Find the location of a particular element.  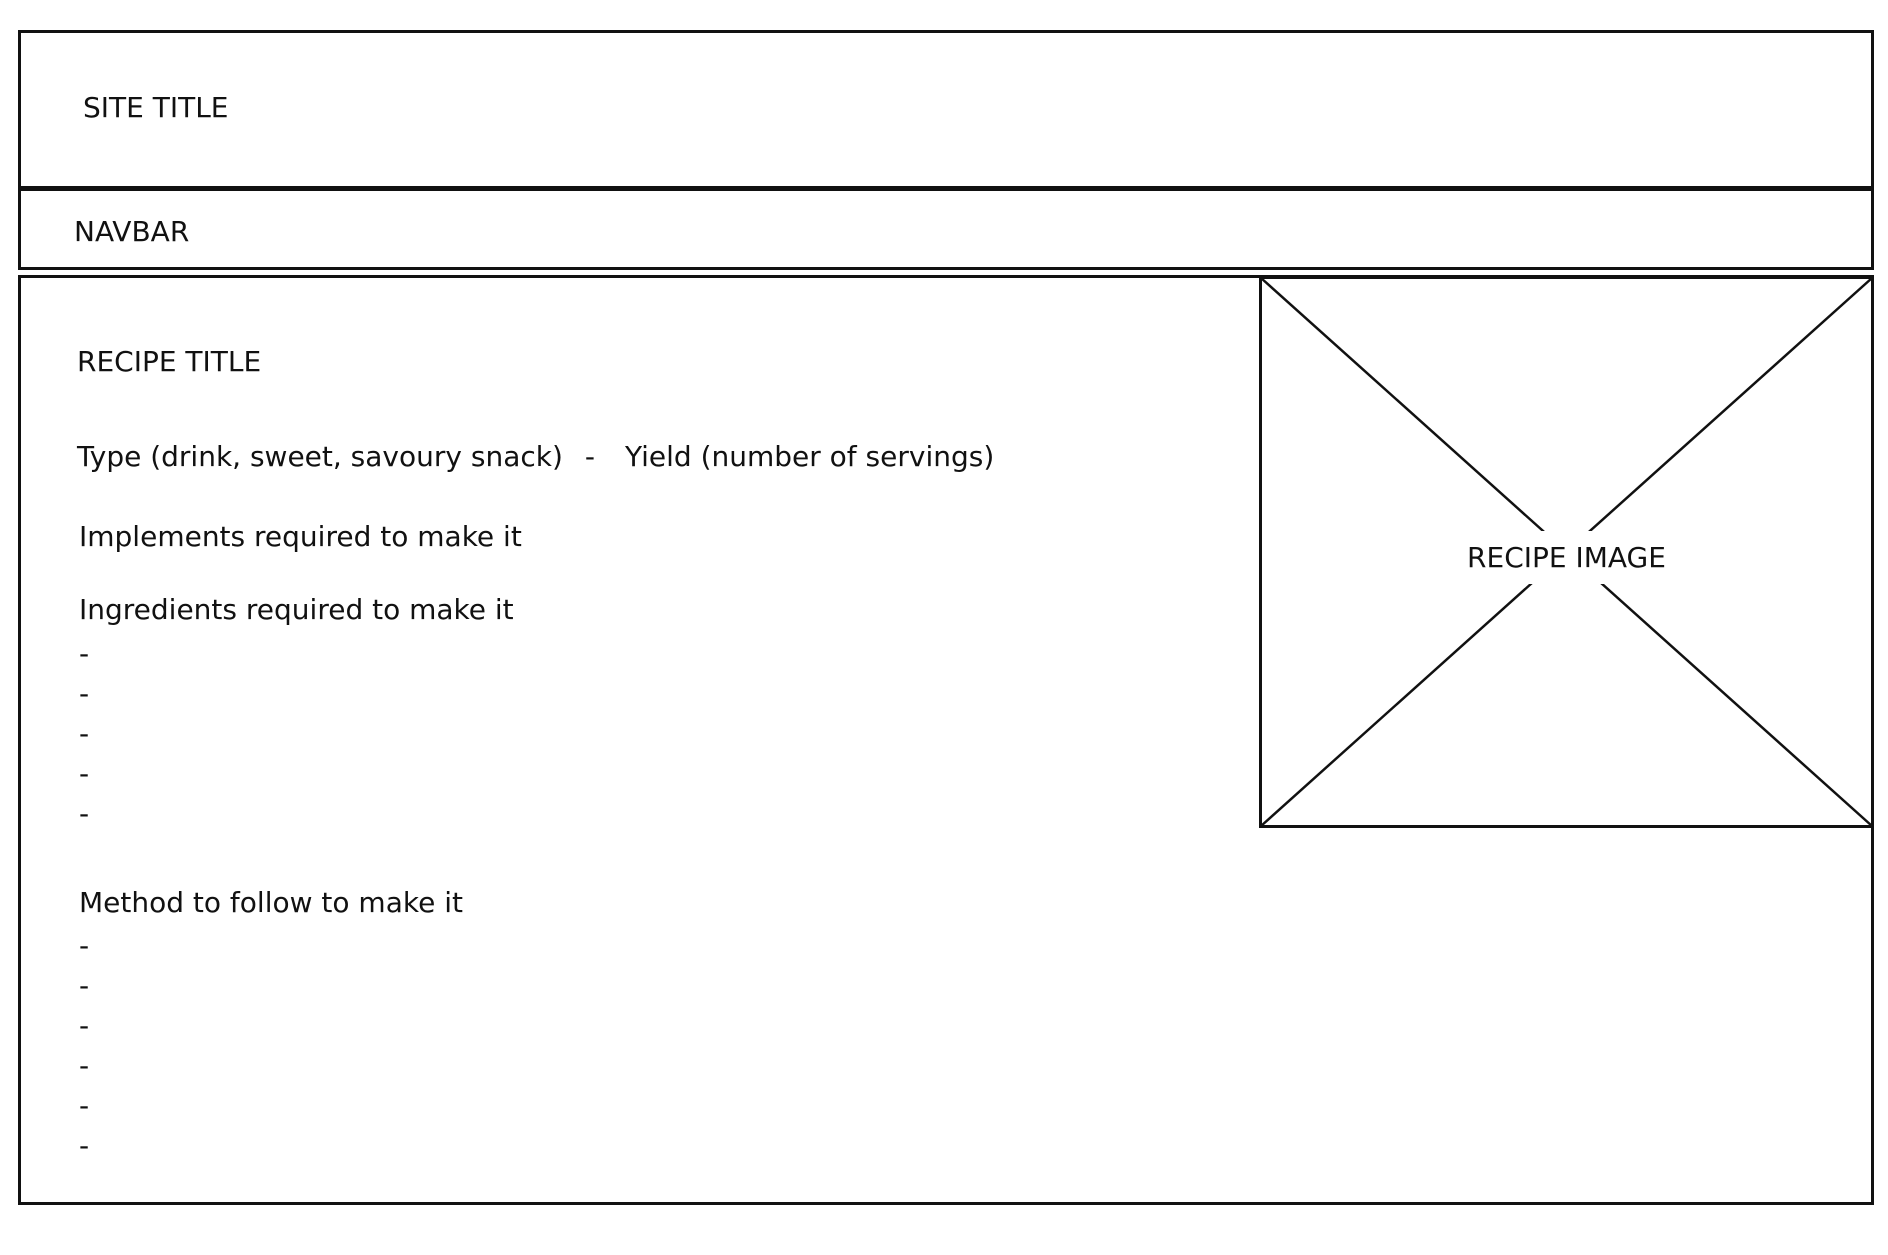

recipe-image-placeholder: RECIPE IMAGE is located at coordinates (1566, 552).